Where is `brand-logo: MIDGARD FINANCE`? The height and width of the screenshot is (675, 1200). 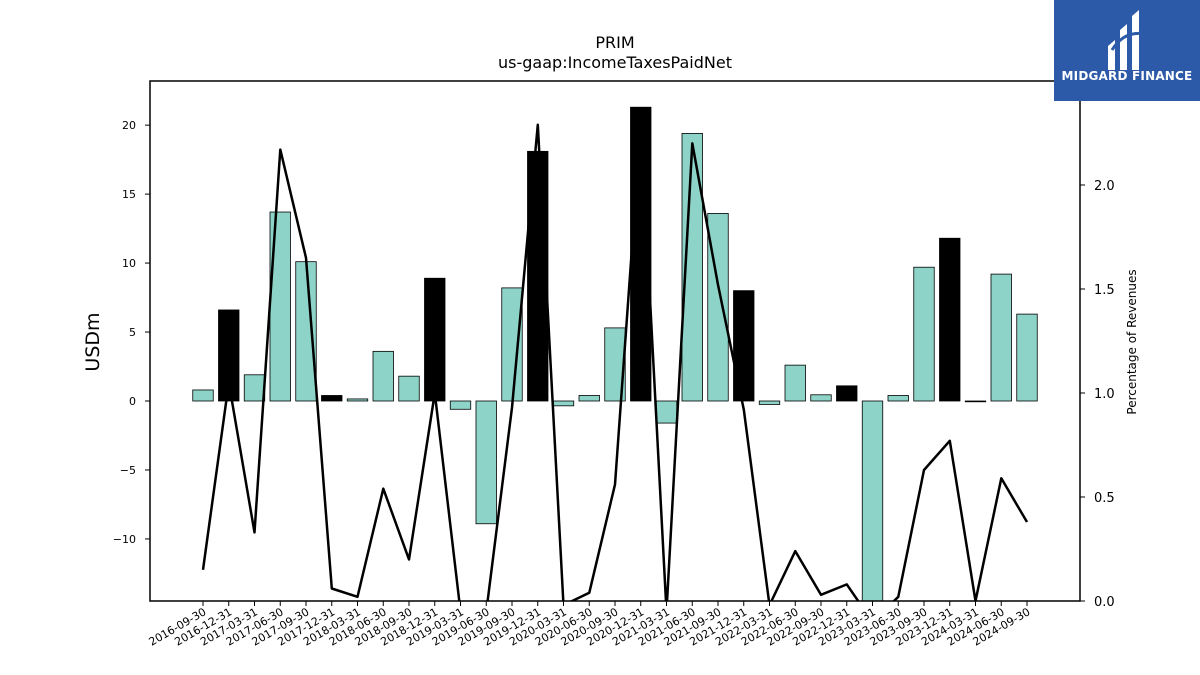 brand-logo: MIDGARD FINANCE is located at coordinates (1127, 50).